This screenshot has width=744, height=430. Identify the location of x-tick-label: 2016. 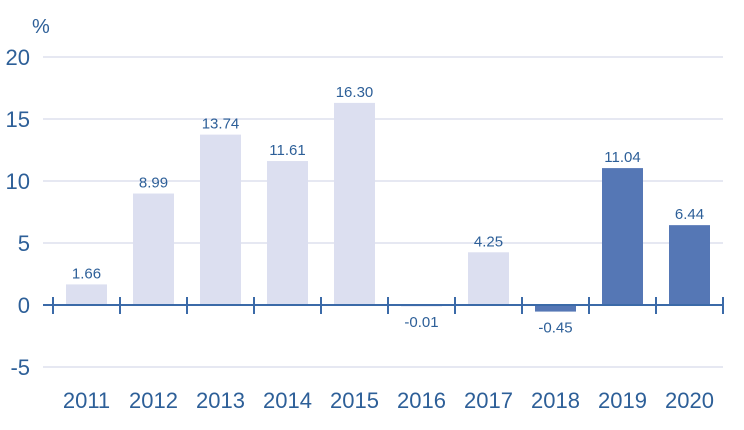
(421, 400).